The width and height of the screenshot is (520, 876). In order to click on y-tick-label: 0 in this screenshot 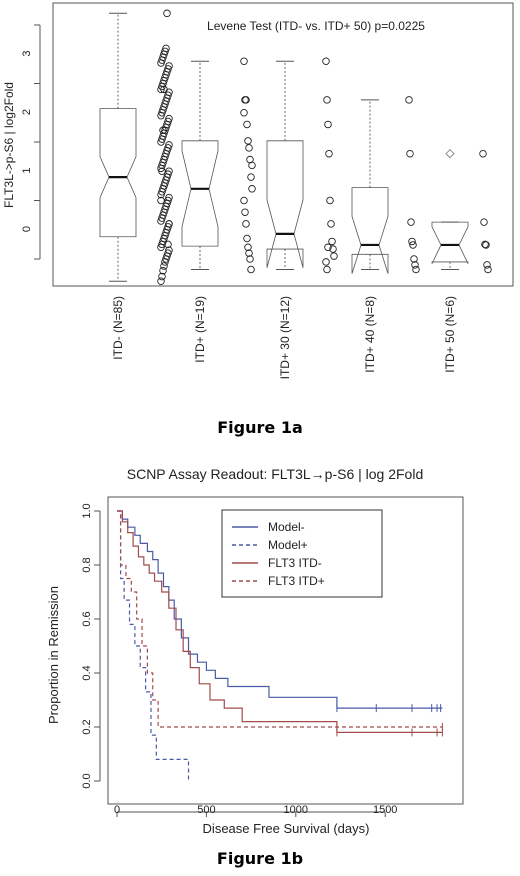, I will do `click(27, 229)`.